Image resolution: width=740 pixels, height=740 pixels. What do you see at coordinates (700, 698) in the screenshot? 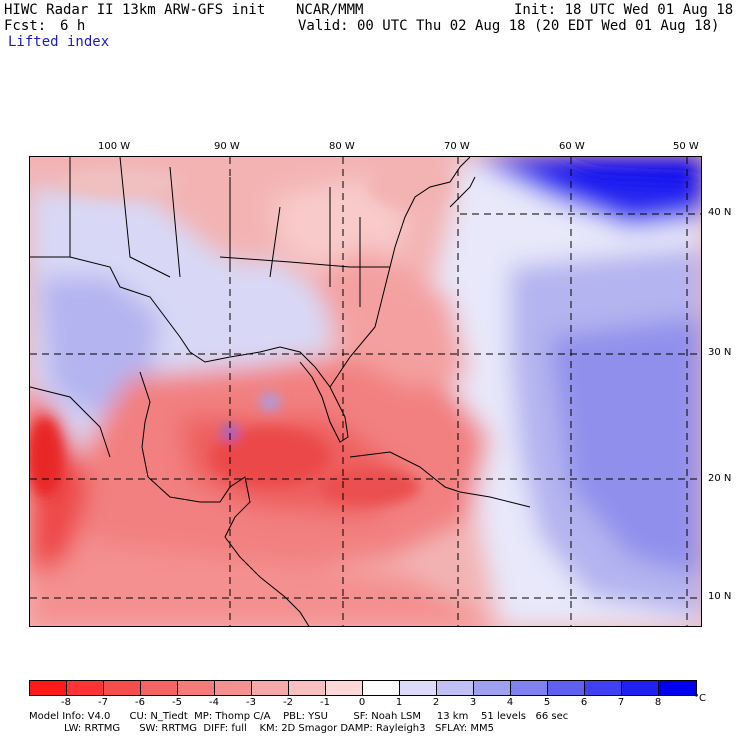
I see `colorbar-unit: °C` at bounding box center [700, 698].